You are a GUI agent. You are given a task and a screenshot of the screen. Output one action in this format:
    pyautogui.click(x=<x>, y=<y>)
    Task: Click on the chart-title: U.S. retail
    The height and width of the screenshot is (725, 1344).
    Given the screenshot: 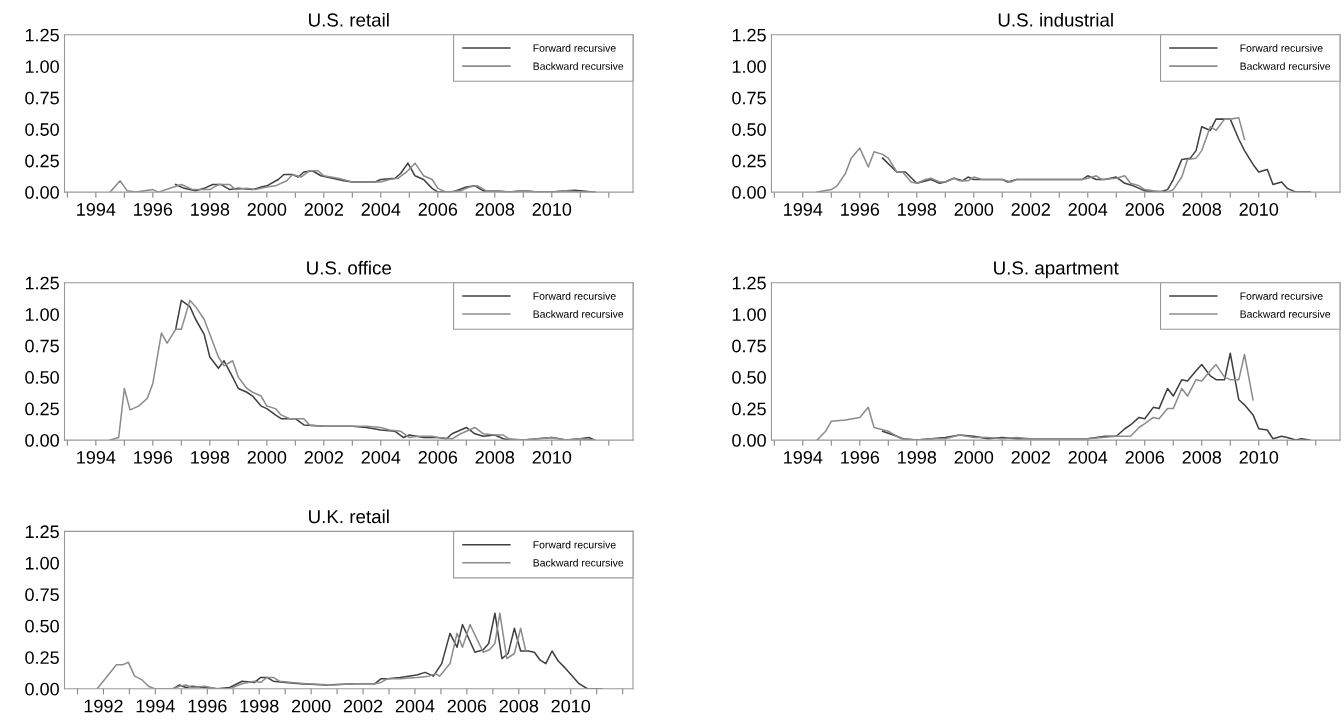 What is the action you would take?
    pyautogui.click(x=349, y=19)
    